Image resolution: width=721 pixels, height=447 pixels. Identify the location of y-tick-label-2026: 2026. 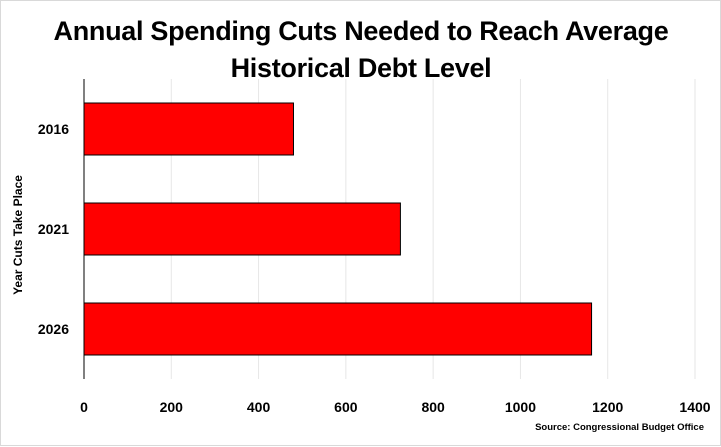
(53, 329).